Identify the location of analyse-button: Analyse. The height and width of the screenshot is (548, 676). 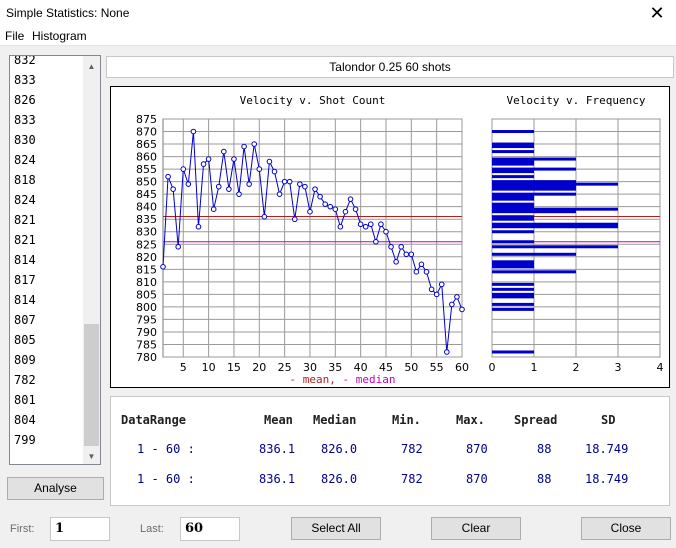
(55, 488).